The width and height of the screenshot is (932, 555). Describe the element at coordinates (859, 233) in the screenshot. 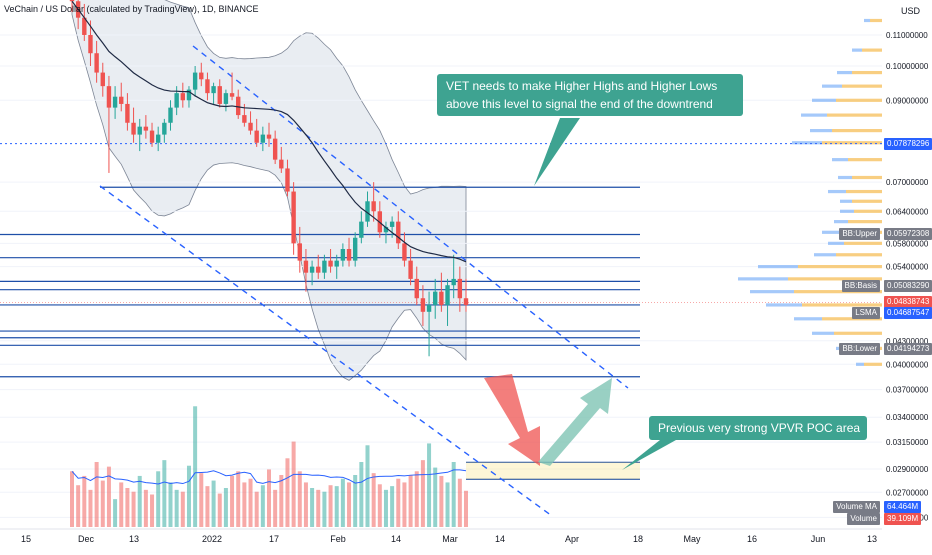

I see `price-badge-1-label: BB:Upper` at that location.